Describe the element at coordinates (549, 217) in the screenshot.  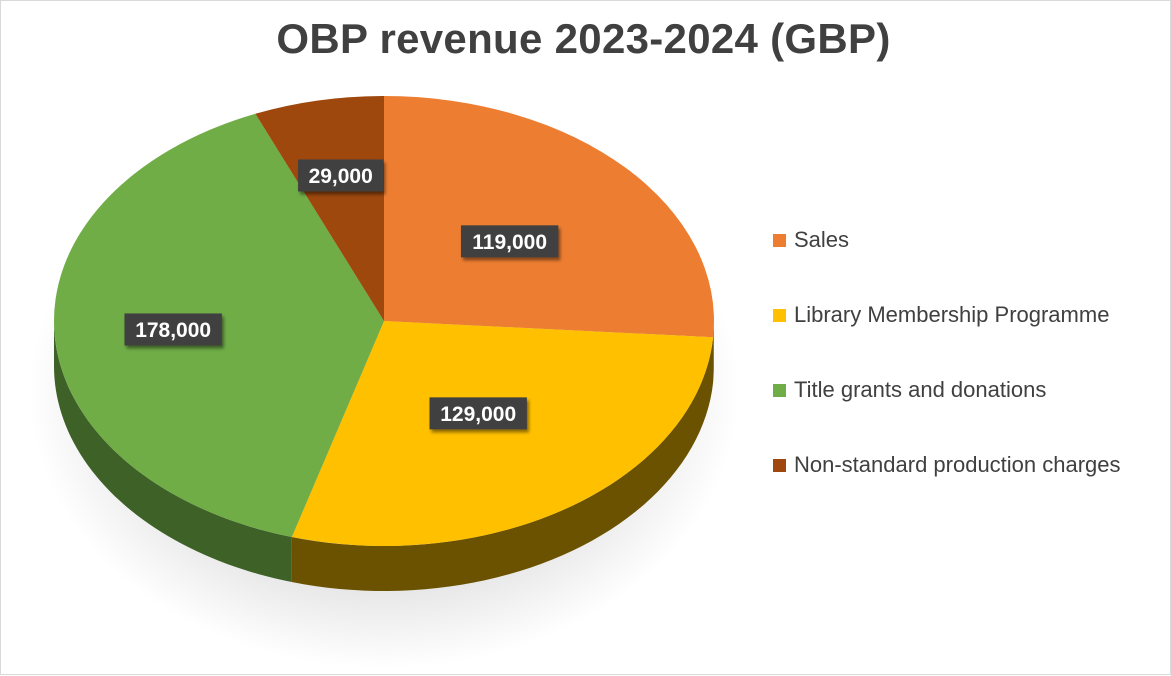
I see `pie-slice-sales` at that location.